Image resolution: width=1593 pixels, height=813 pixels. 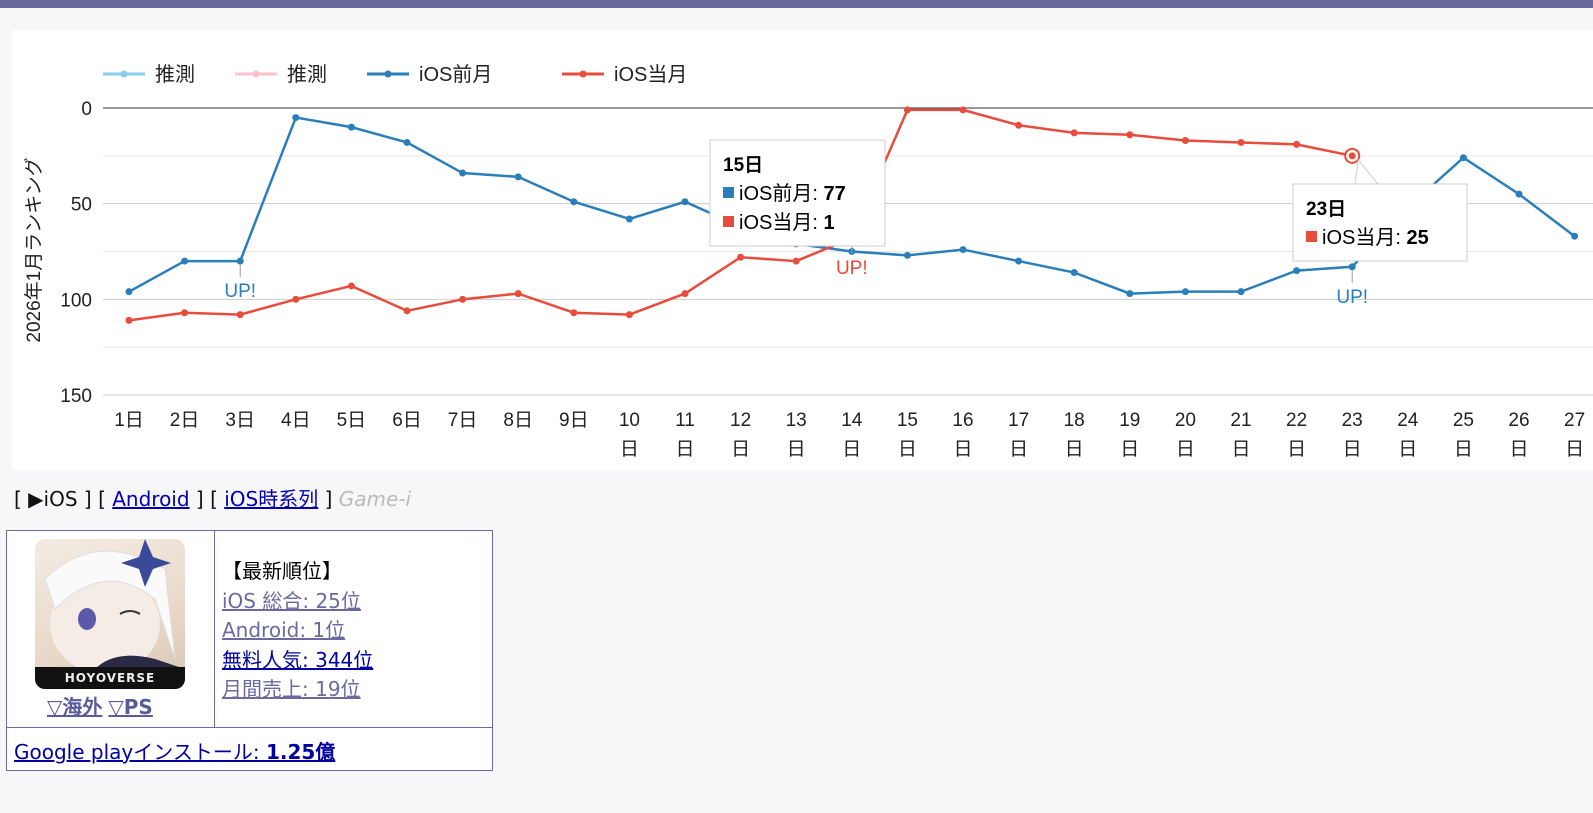 I want to click on x-tick-label: 27日, so click(x=1575, y=435).